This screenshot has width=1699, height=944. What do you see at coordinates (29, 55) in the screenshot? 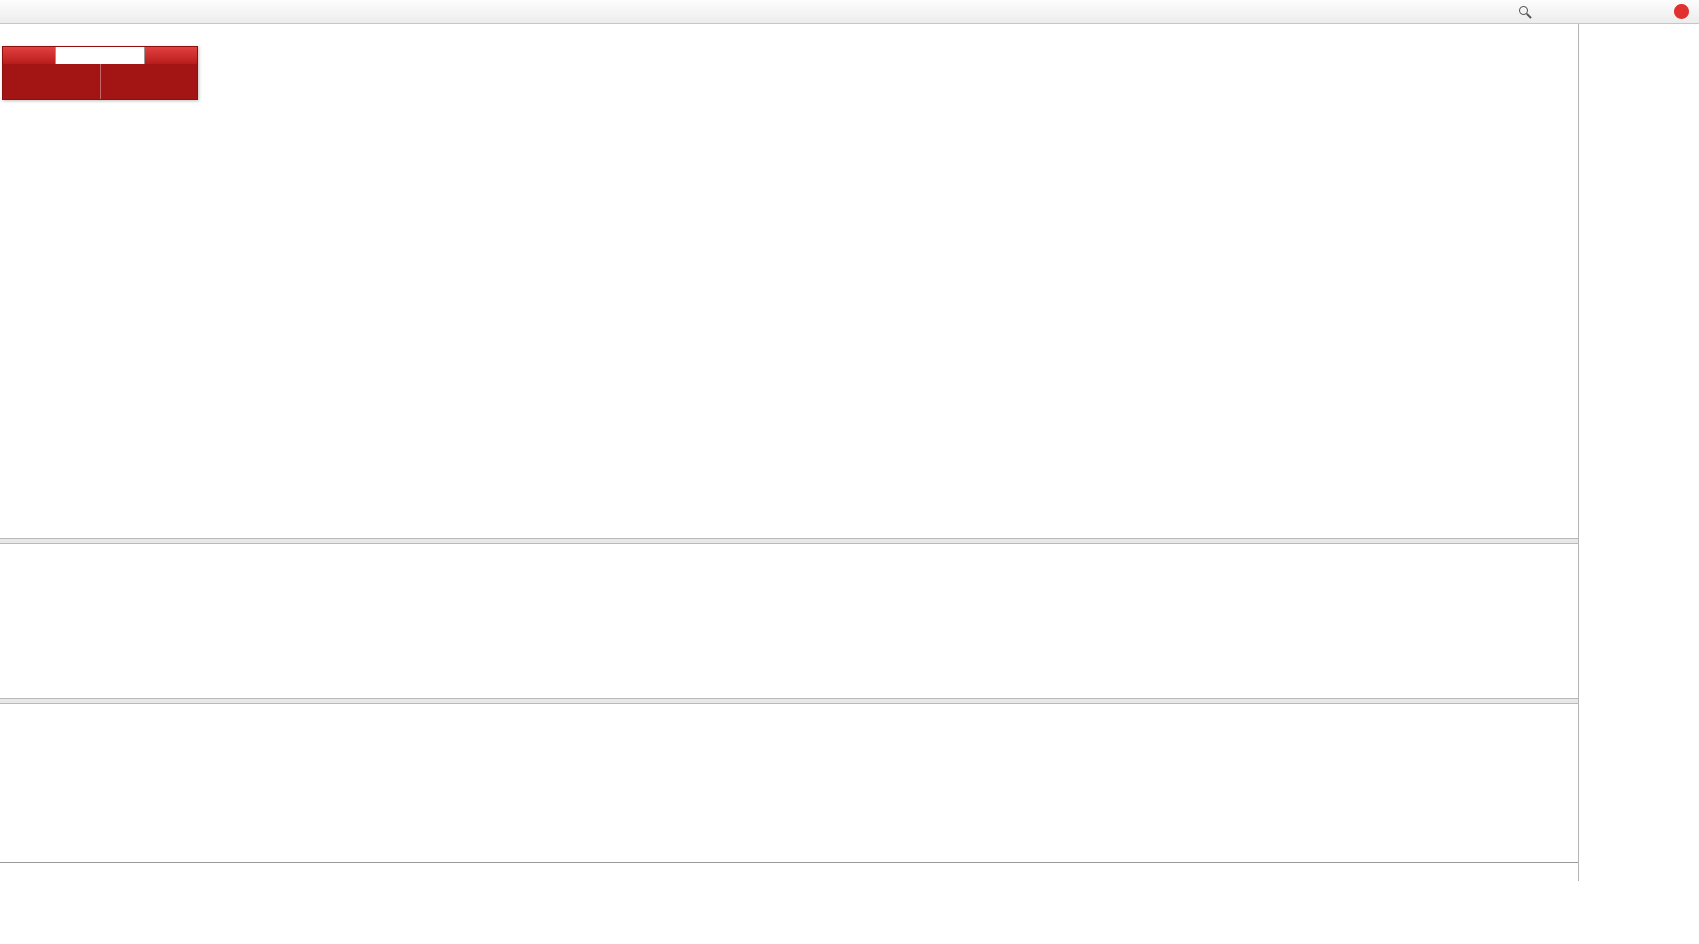
I see `sell-button` at bounding box center [29, 55].